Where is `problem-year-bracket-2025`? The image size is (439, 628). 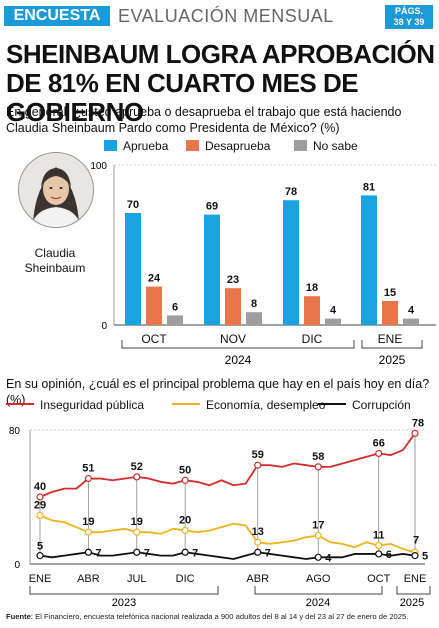 problem-year-bracket-2025 is located at coordinates (413, 590).